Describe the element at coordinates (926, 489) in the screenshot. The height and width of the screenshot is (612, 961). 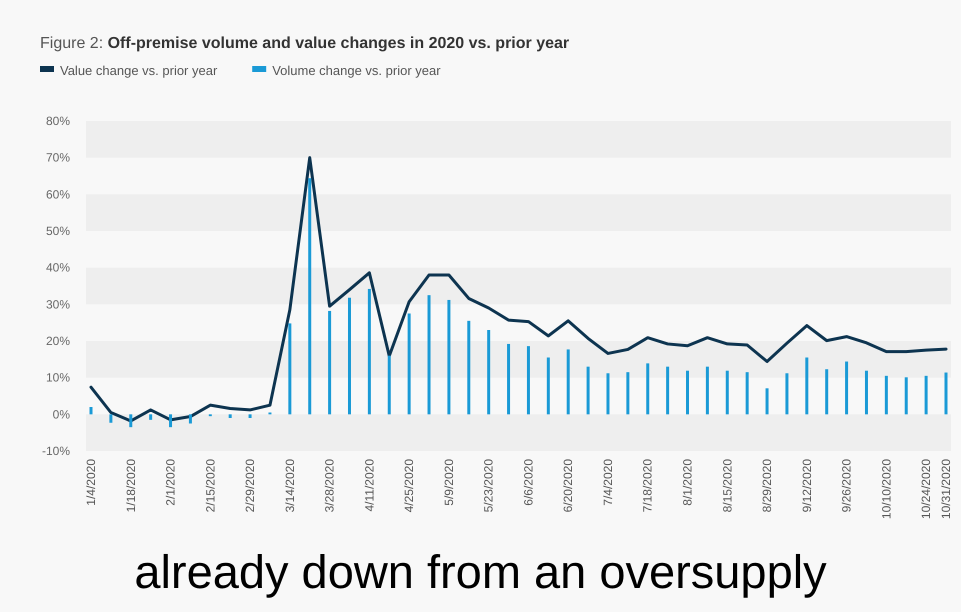
I see `x-tick-label: 10/24/2020` at that location.